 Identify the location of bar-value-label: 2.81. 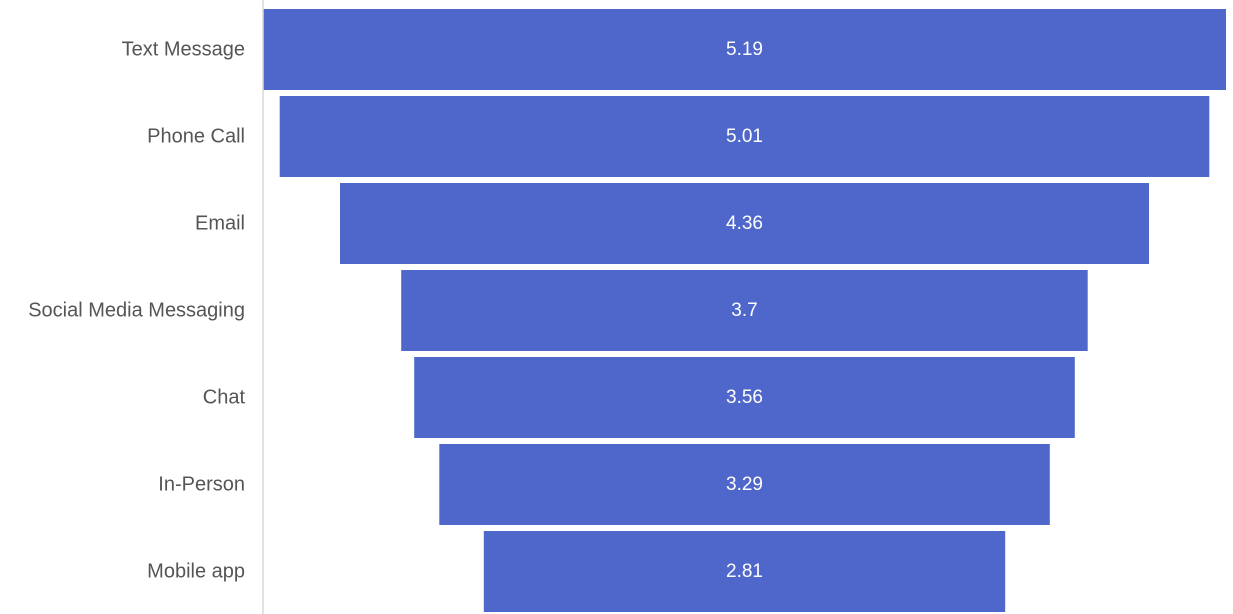
(744, 571).